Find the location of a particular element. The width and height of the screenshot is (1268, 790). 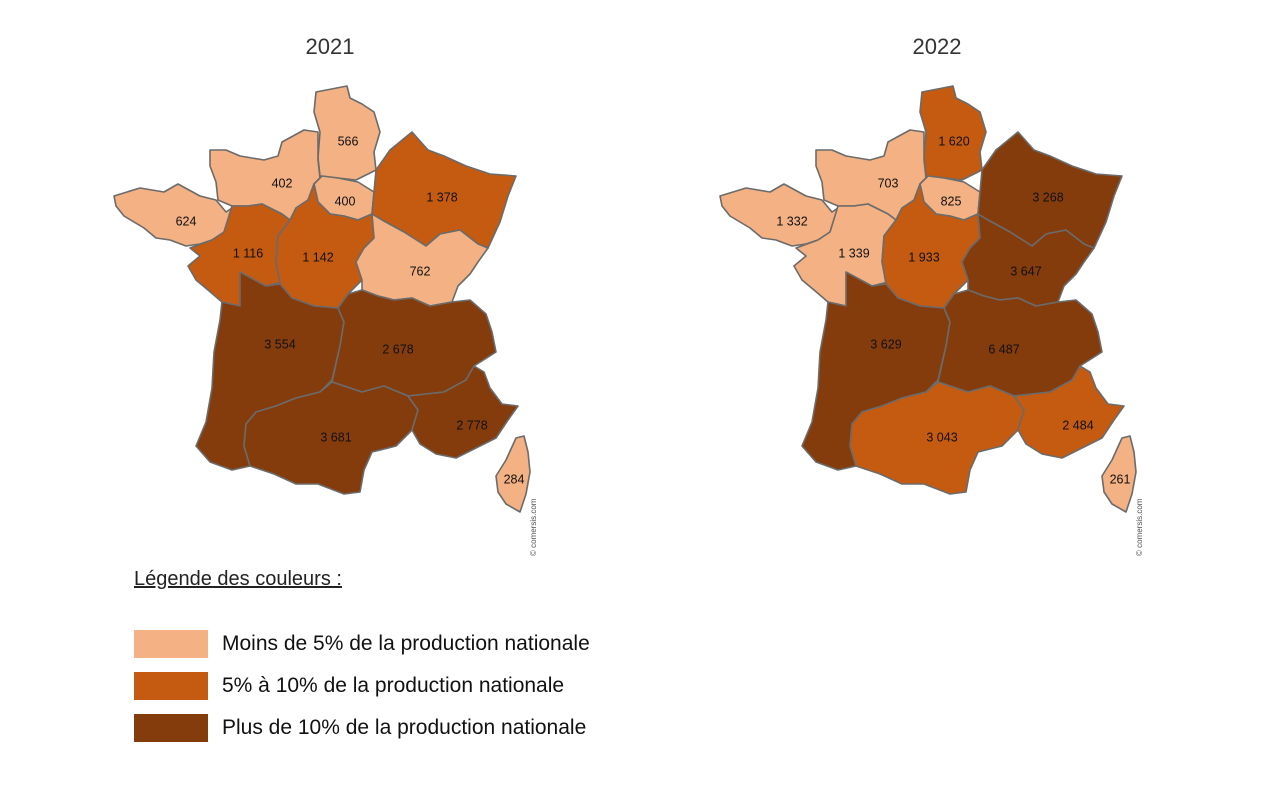

legend-item-mid: 5% à 10% de la production nationale is located at coordinates (414, 686).